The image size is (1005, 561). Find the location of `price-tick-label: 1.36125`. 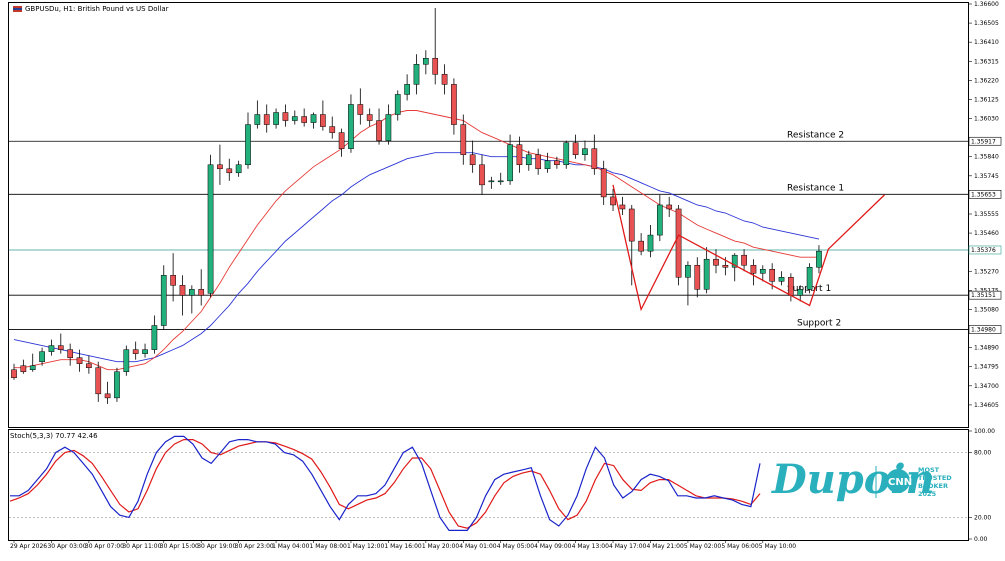

price-tick-label: 1.36125 is located at coordinates (986, 99).